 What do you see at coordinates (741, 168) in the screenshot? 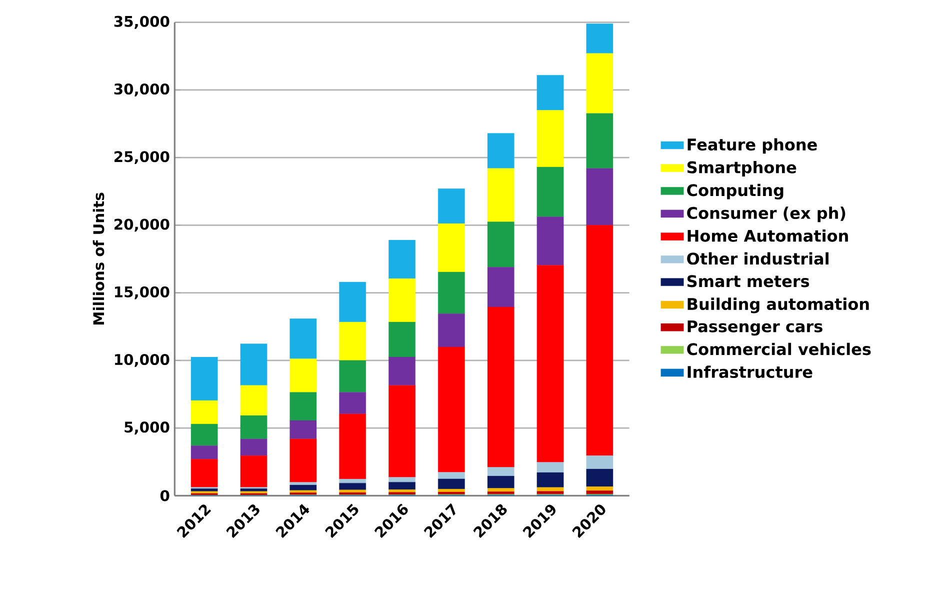
I see `legend-label: Smartphone` at bounding box center [741, 168].